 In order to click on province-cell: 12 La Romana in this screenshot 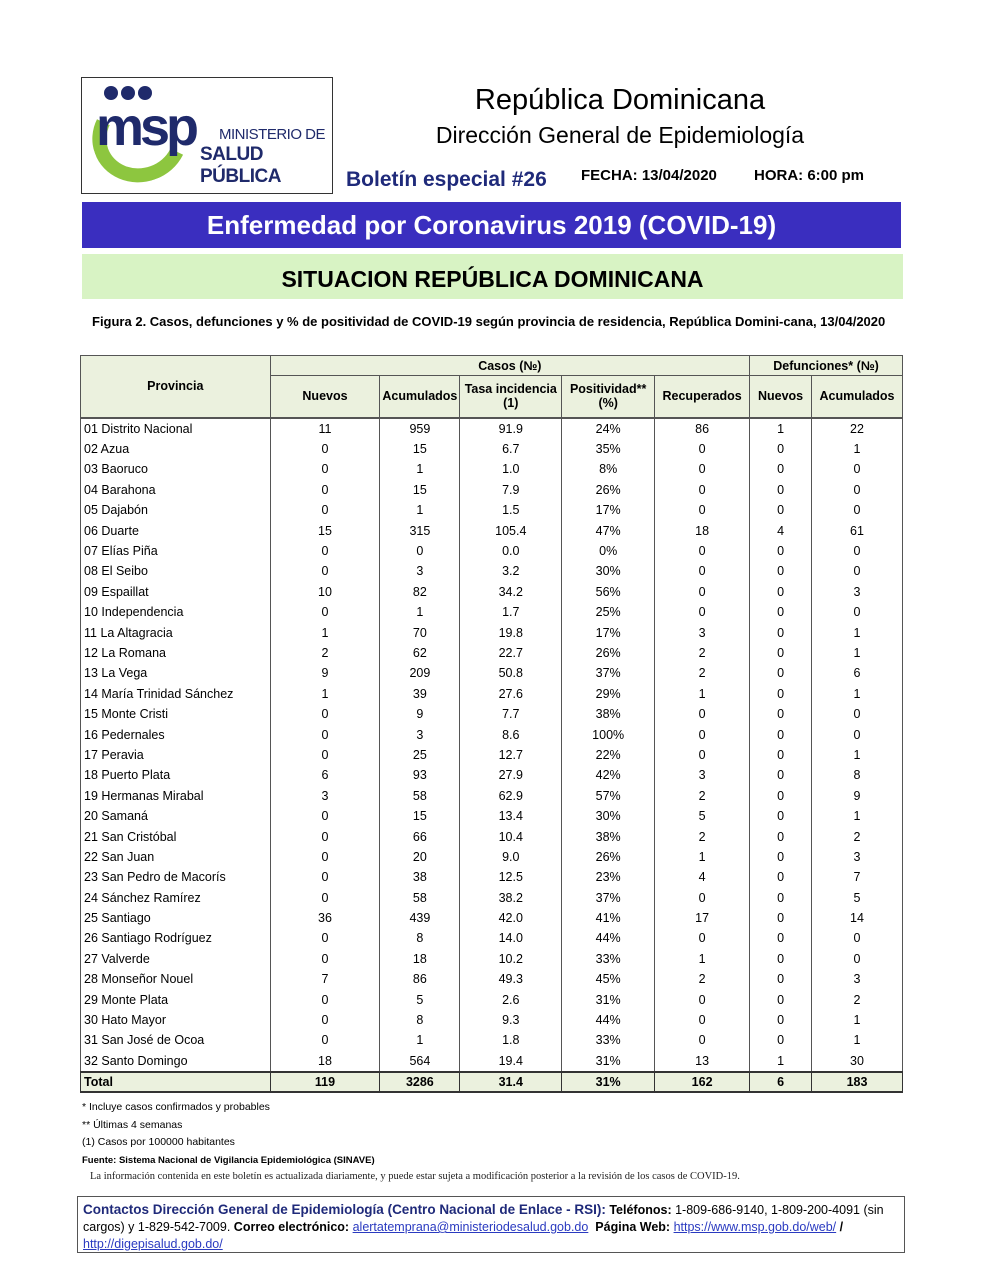, I will do `click(175, 653)`.